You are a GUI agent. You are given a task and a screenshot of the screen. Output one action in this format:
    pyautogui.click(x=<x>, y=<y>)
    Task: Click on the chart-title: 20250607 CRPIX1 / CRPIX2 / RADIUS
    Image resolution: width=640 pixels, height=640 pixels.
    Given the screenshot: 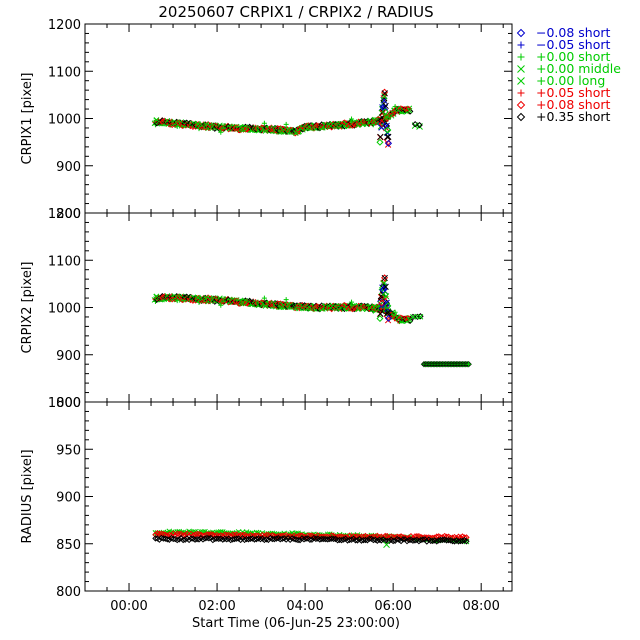 What is the action you would take?
    pyautogui.click(x=295, y=12)
    